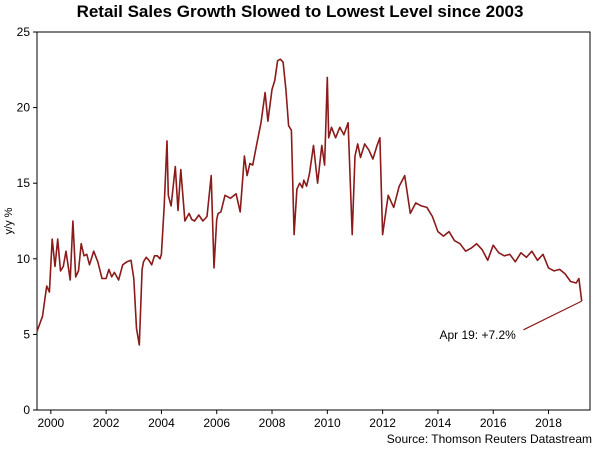 This screenshot has width=600, height=452. Describe the element at coordinates (24, 259) in the screenshot. I see `y-tick-label: 10` at that location.